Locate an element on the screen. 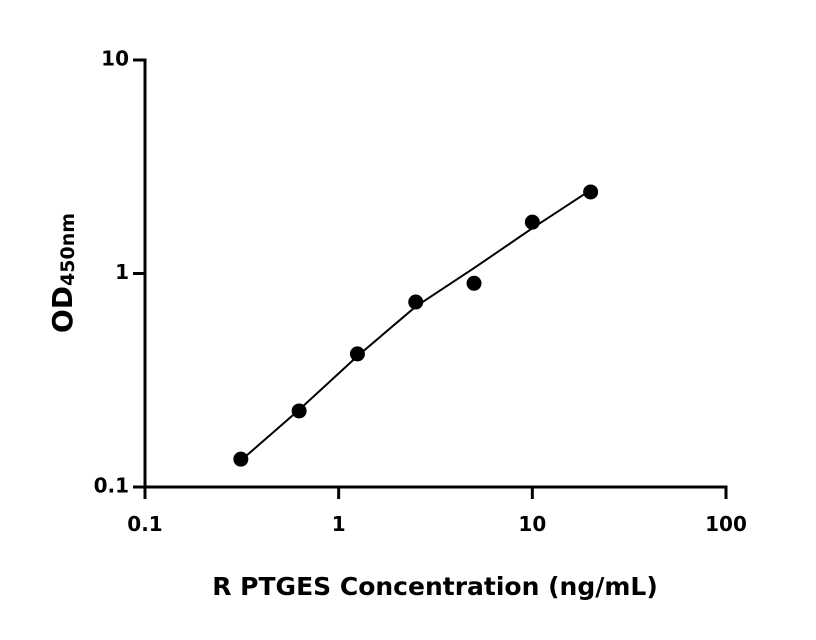 The width and height of the screenshot is (816, 640). x-tick-label: 1 is located at coordinates (339, 524).